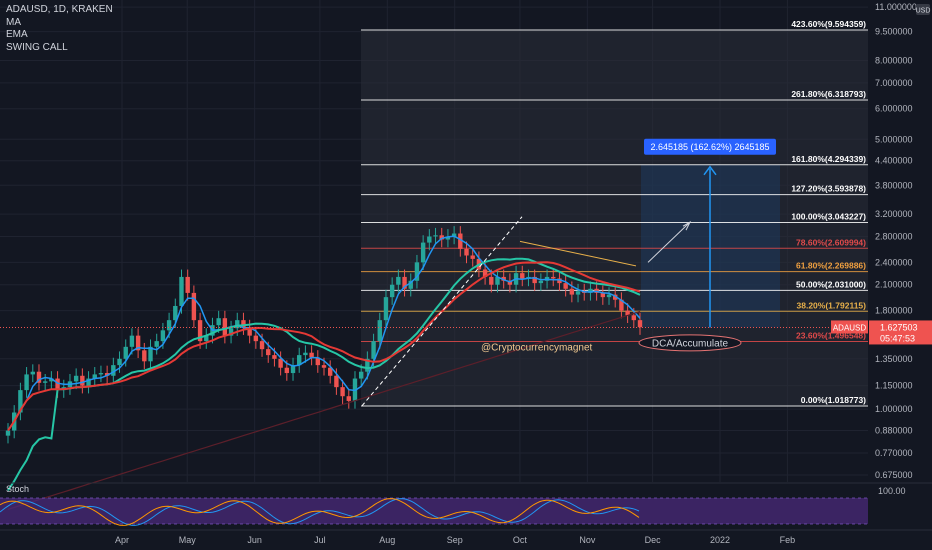 Image resolution: width=932 pixels, height=550 pixels. Describe the element at coordinates (442, 311) in the screenshot. I see `trend-dashed-line` at that location.